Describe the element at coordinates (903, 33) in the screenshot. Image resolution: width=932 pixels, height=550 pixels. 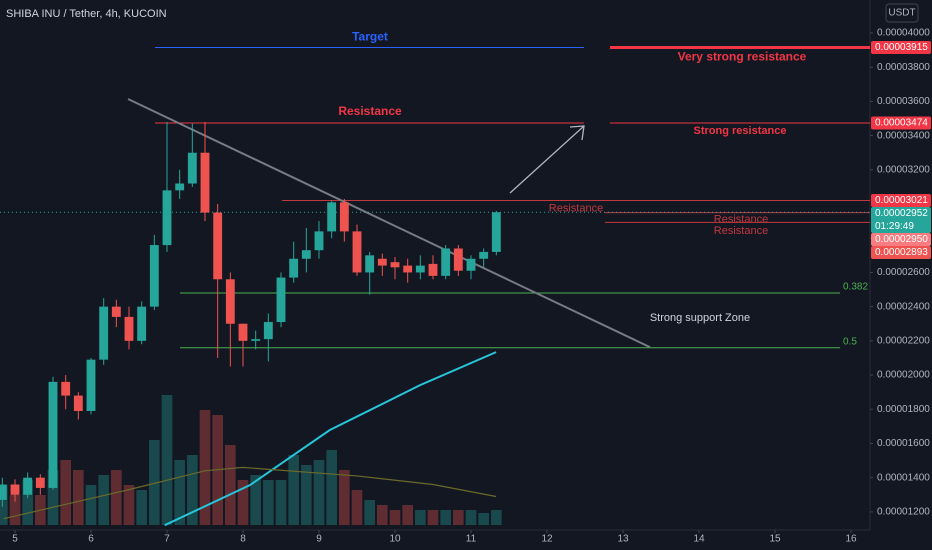
I see `y-tick-label: 0.00004000` at that location.